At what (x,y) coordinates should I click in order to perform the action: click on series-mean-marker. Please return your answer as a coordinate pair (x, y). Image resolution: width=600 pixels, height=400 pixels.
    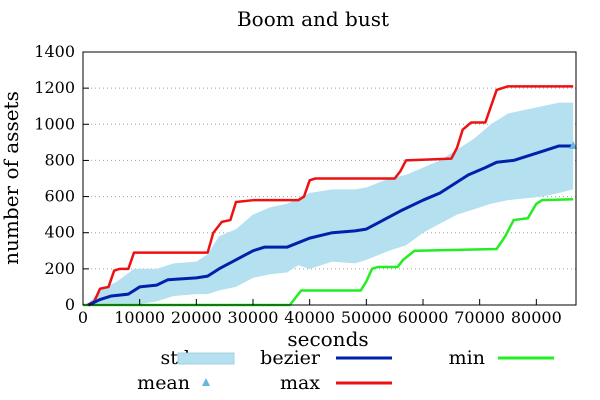
    Looking at the image, I should click on (573, 144).